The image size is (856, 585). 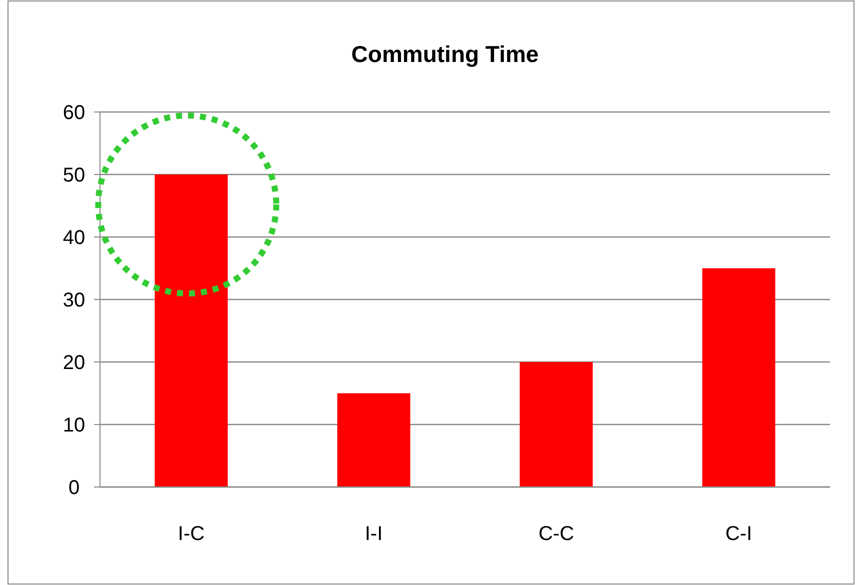 I want to click on y-tick-label: 60, so click(x=74, y=113).